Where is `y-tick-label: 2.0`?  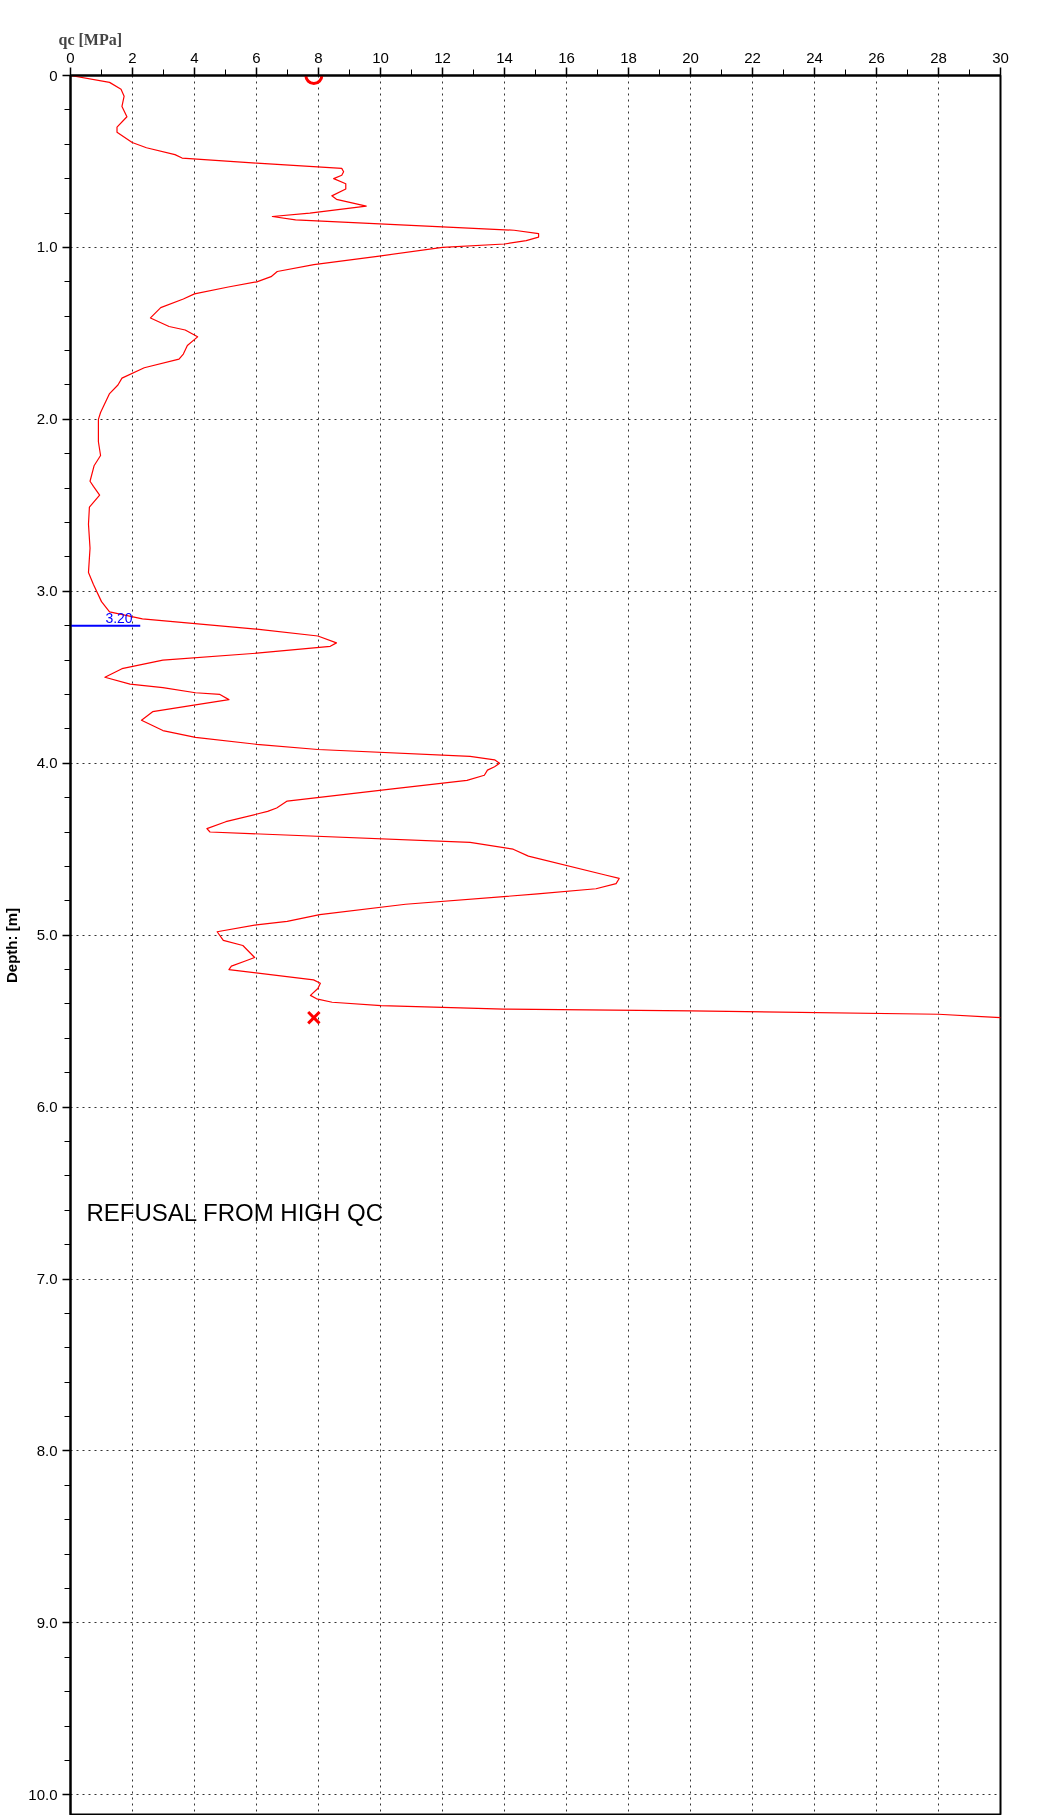 y-tick-label: 2.0 is located at coordinates (47, 419).